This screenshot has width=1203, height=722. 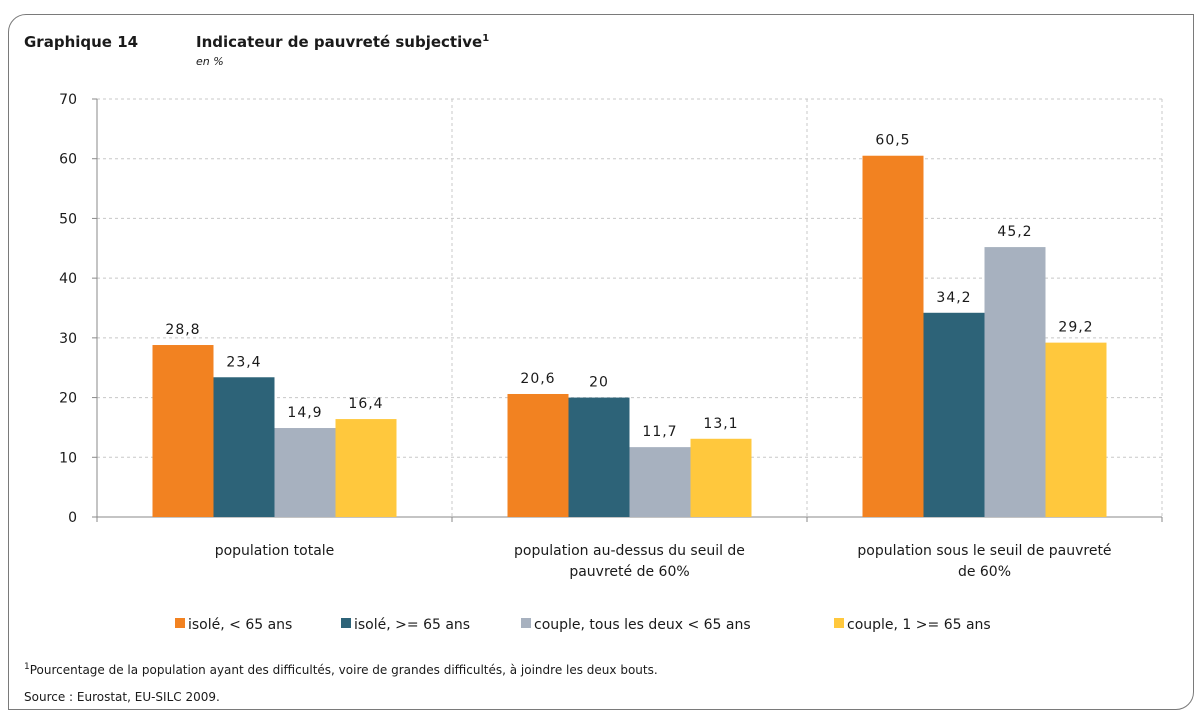 I want to click on data-label: 29,2, so click(x=1075, y=328).